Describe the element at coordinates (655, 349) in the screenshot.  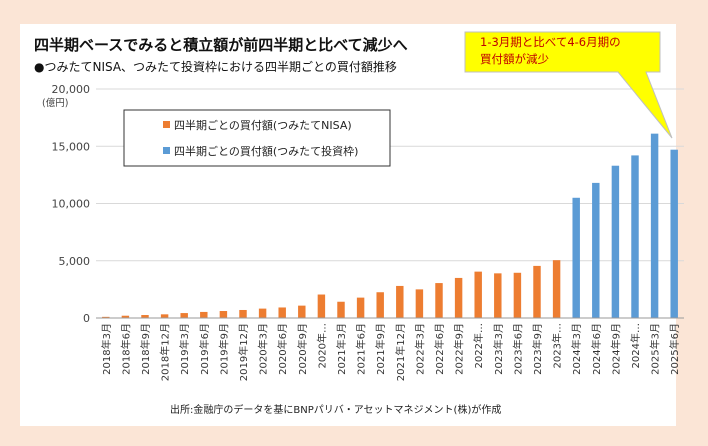
I see `x-tick-label: 2025年3月` at that location.